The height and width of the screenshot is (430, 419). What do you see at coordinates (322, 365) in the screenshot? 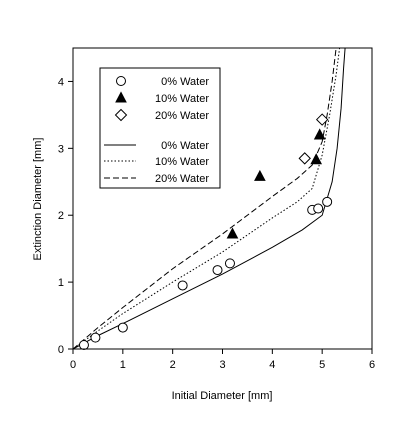
I see `x-tick-label: 5` at bounding box center [322, 365].